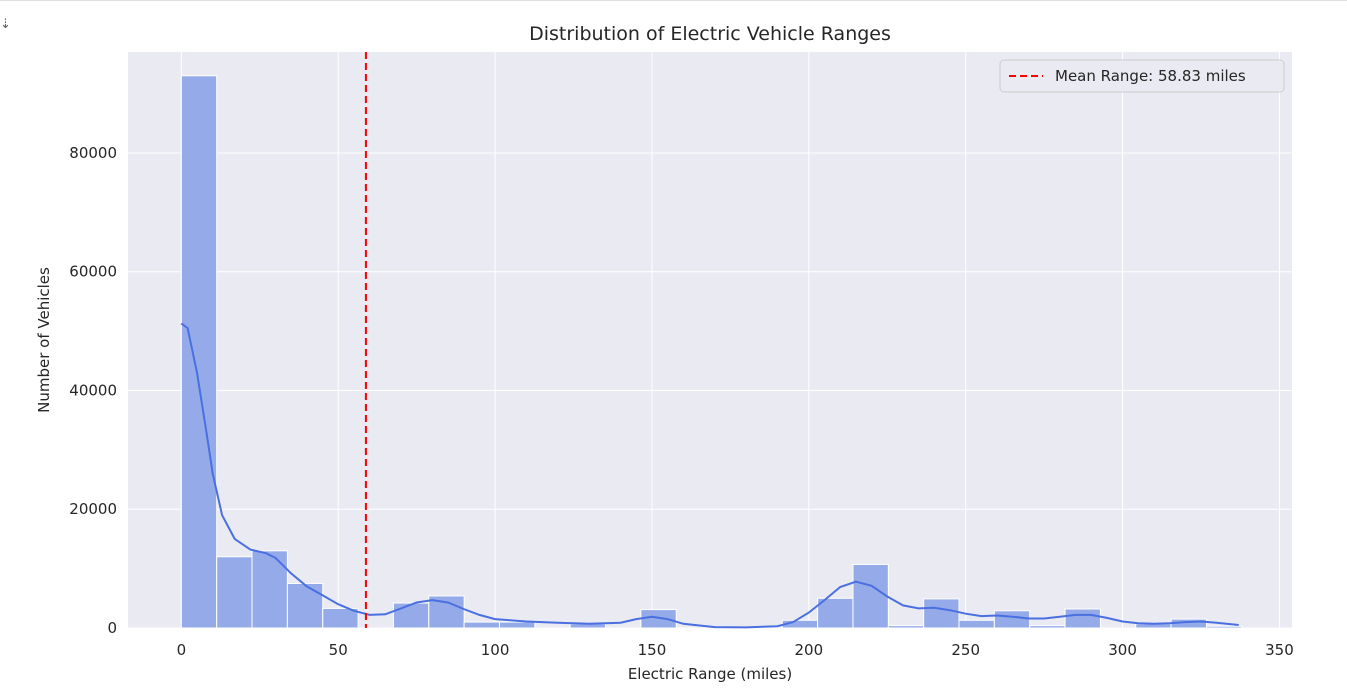  What do you see at coordinates (5, 24) in the screenshot?
I see `output-collapse-icon: ⇣` at bounding box center [5, 24].